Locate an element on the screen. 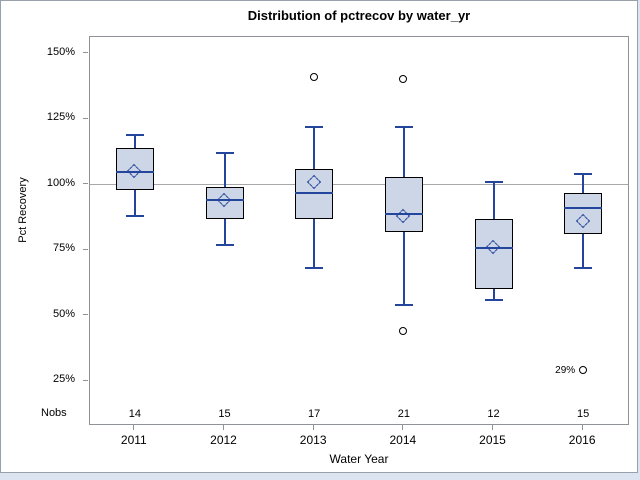 The image size is (640, 480). chart-title: Distribution of pctrecov by water_yr is located at coordinates (359, 15).